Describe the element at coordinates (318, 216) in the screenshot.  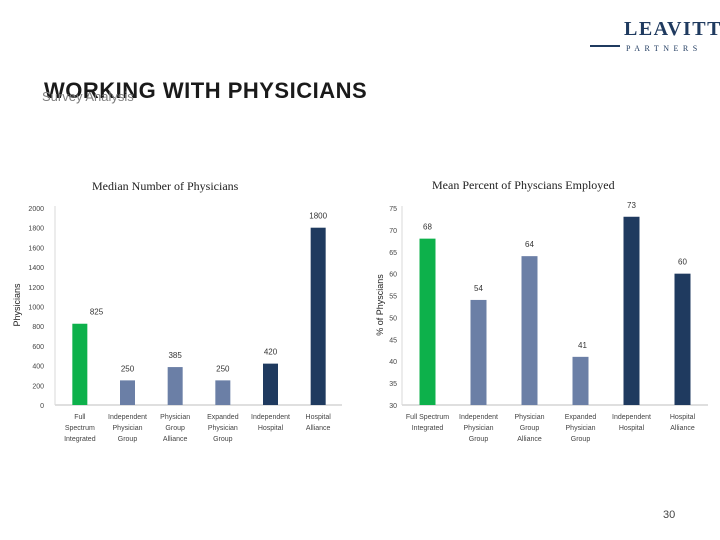
I see `chart1-data-label: 1800` at that location.